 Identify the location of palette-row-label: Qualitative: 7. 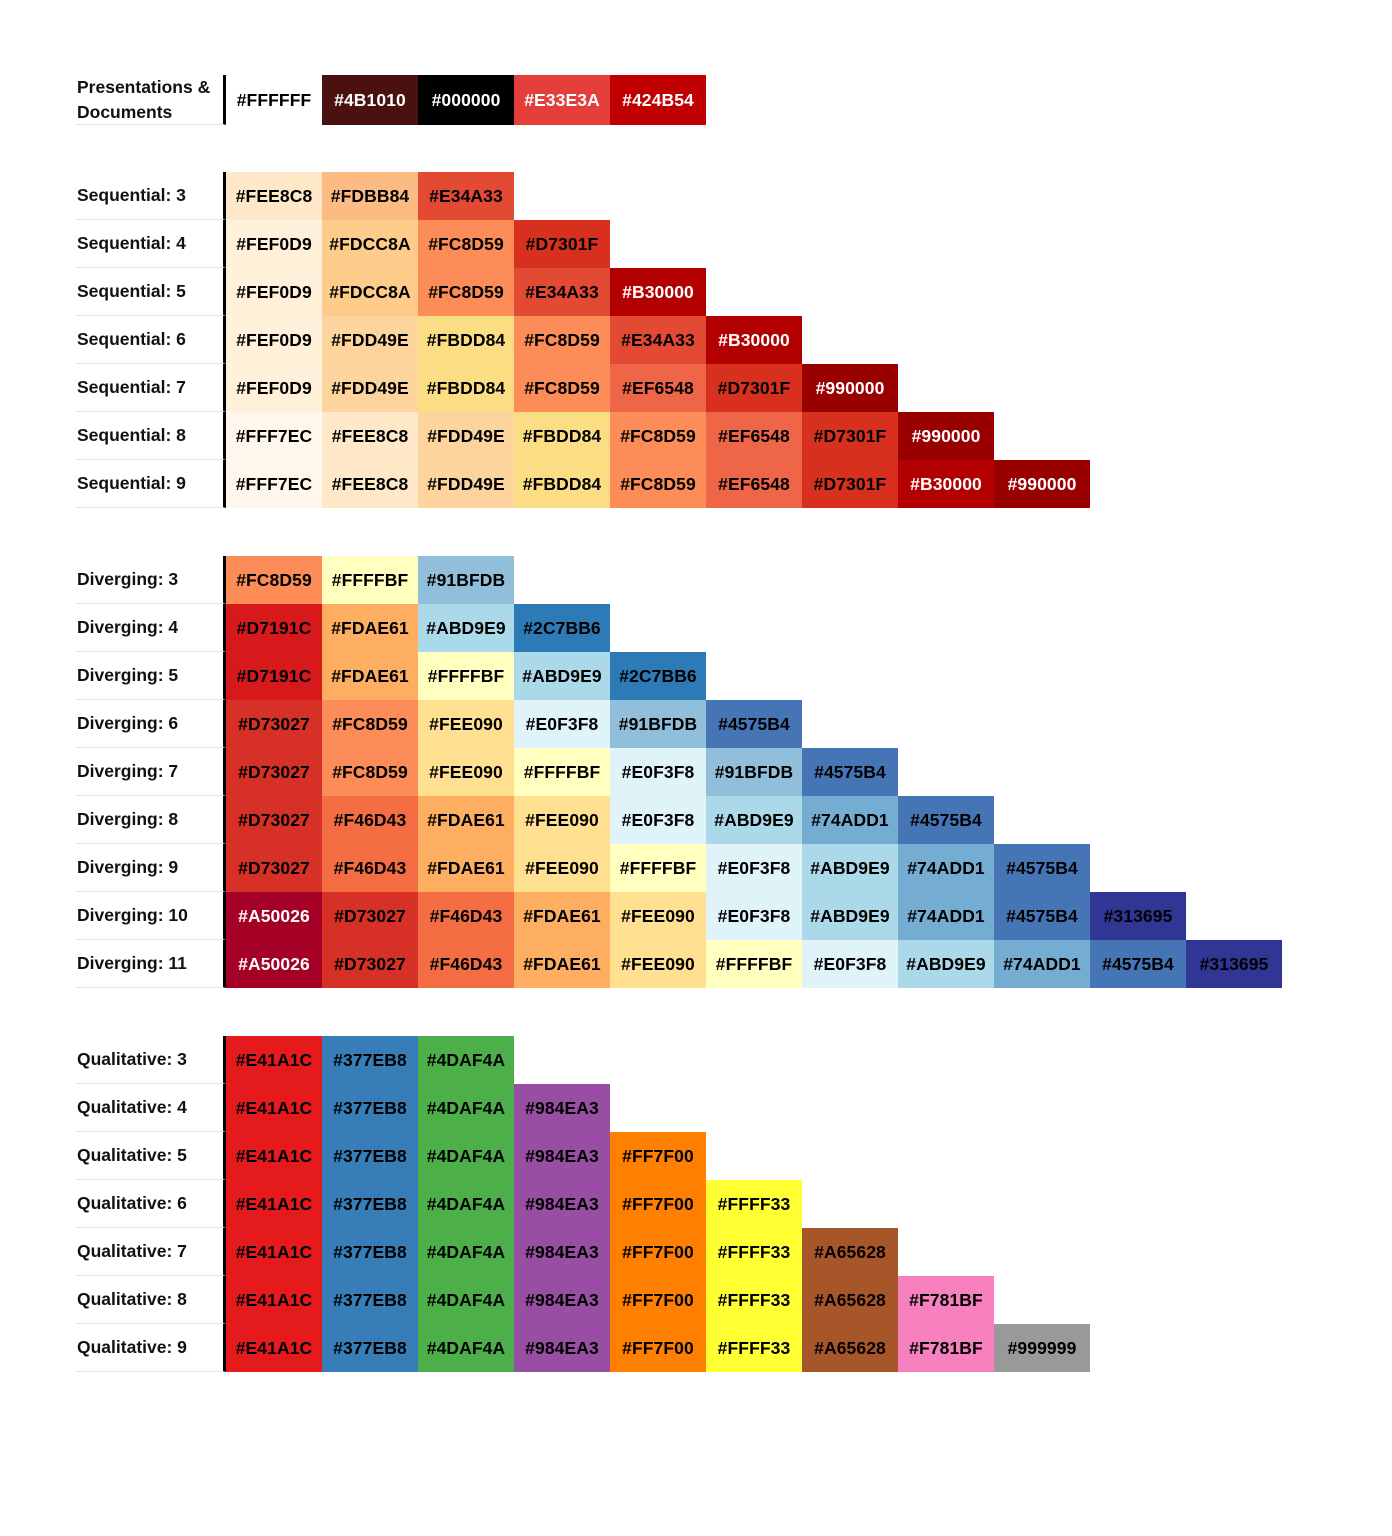
(151, 1252).